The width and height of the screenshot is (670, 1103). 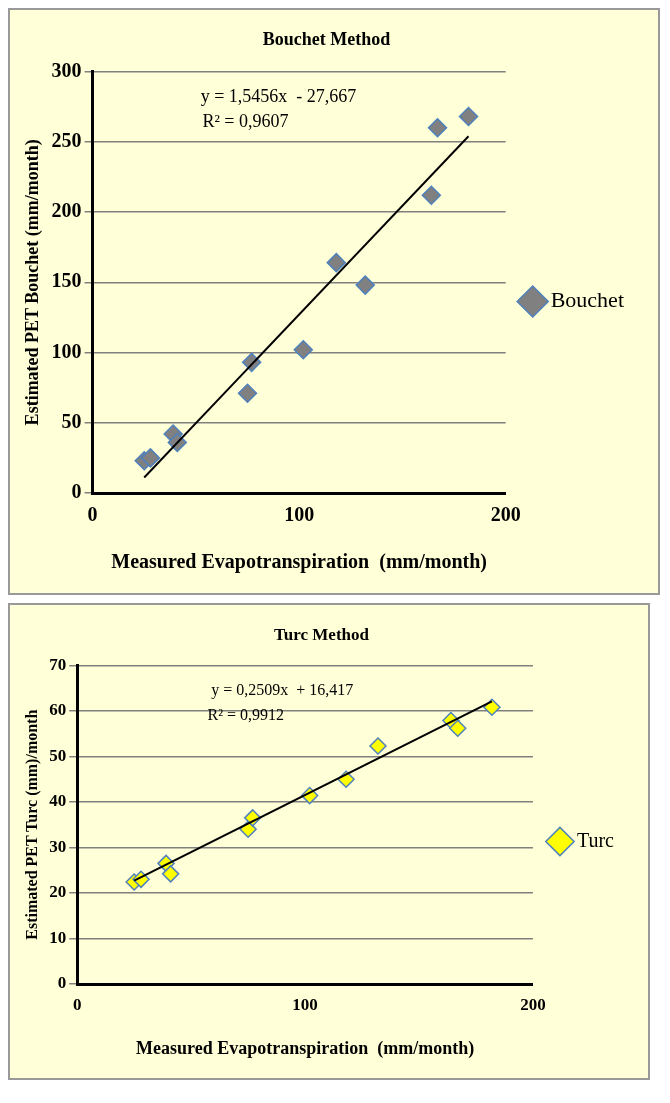 I want to click on y-tick-label: 40, so click(x=58, y=801).